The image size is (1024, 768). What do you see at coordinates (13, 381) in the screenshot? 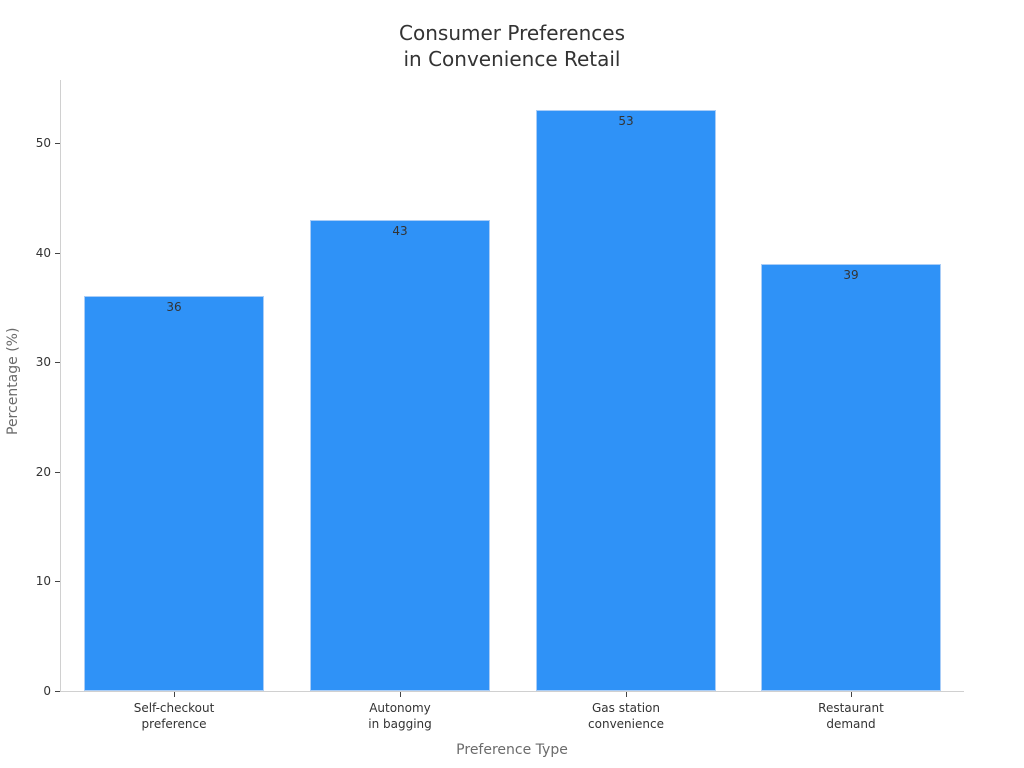
I see `y-axis-title: Percentage (%)` at bounding box center [13, 381].